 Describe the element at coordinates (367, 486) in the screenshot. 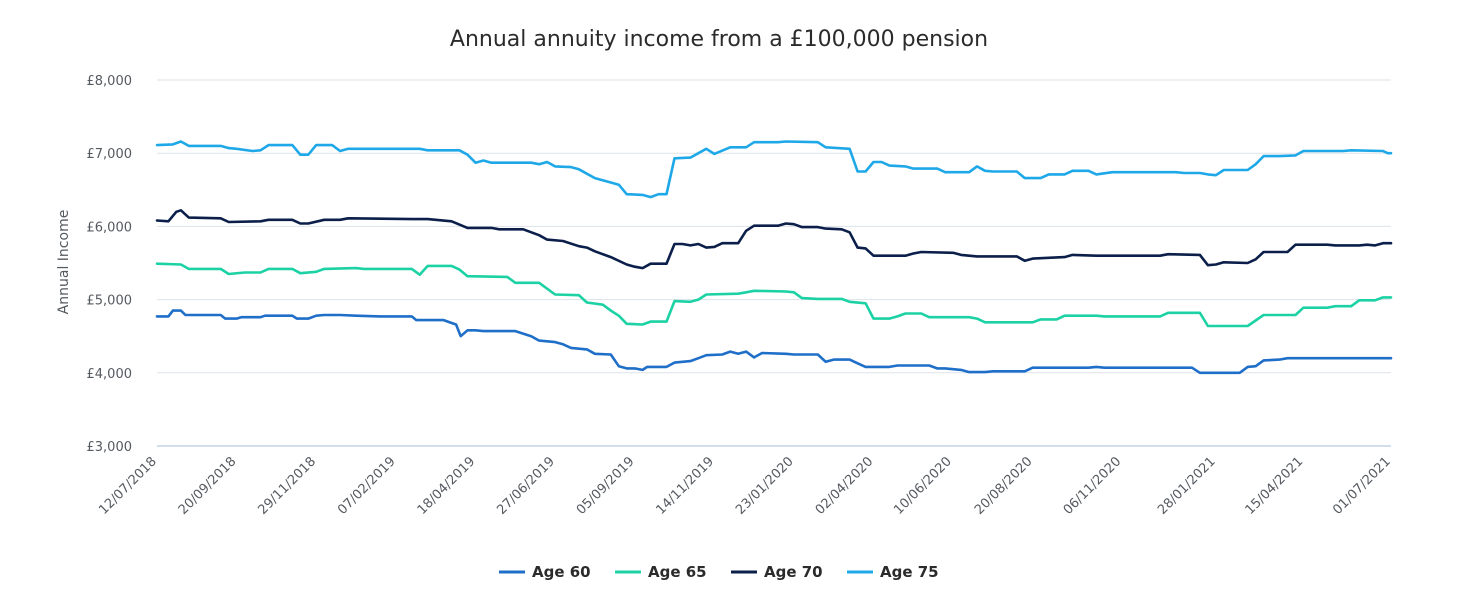

I see `x-tick-label: 07/02/2019` at that location.